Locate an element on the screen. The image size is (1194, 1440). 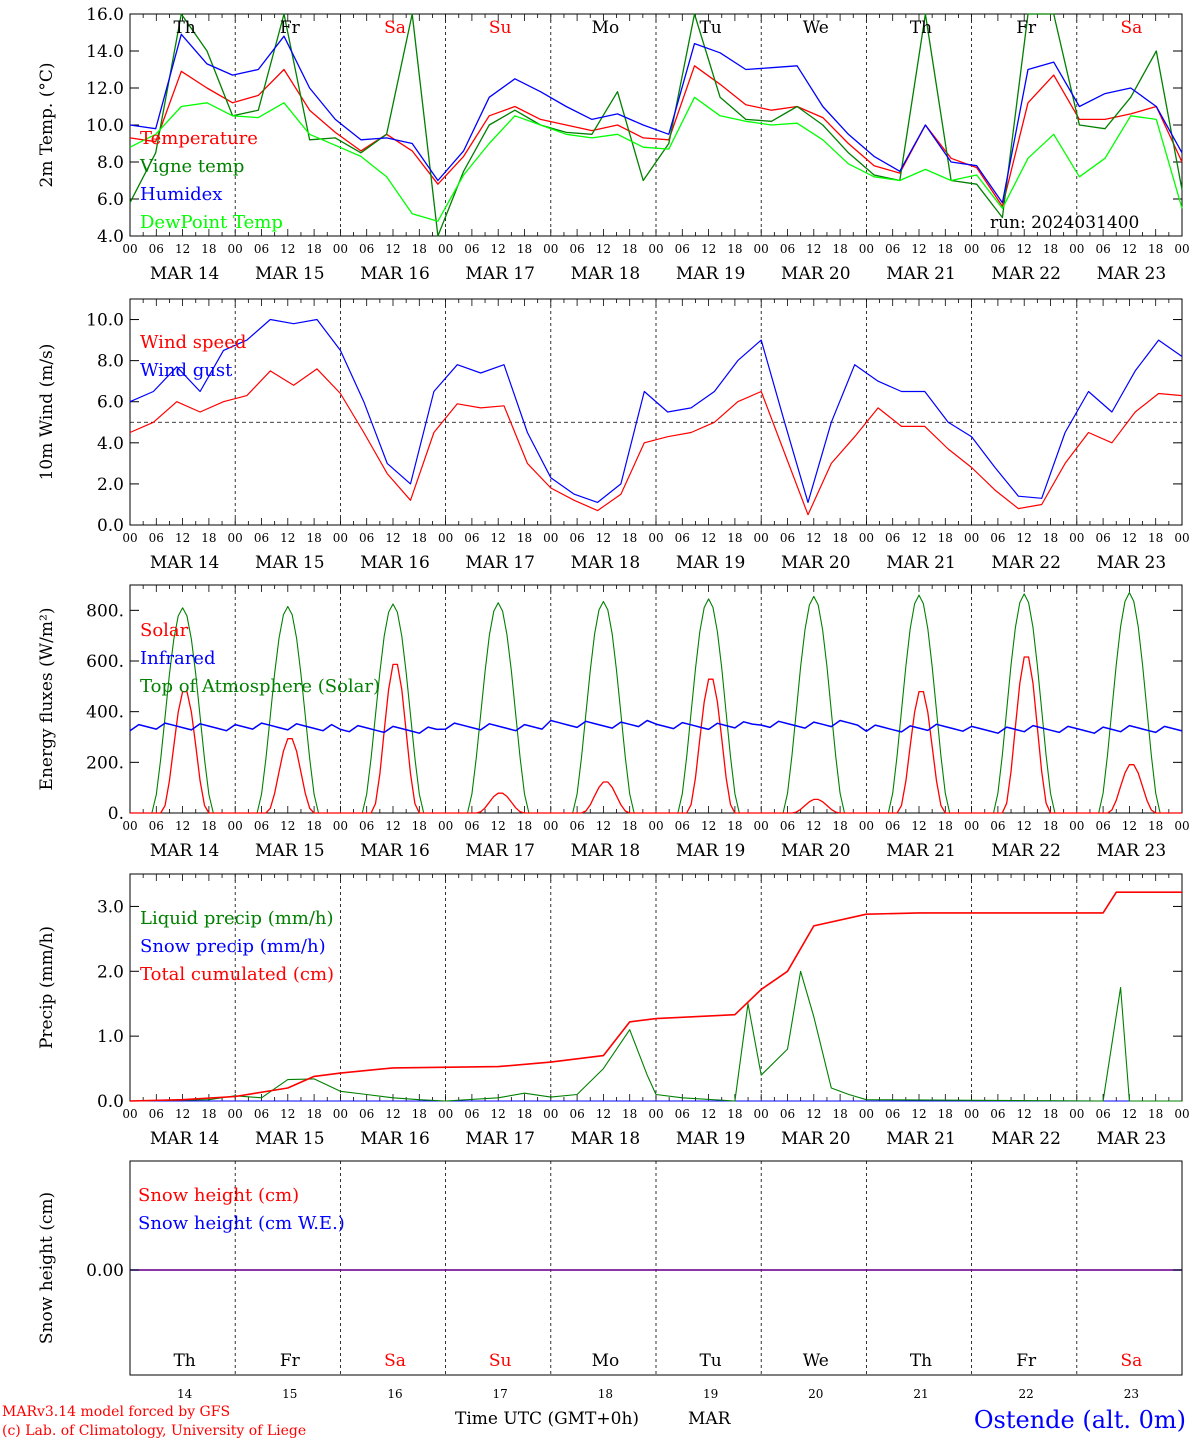
energy-ytick-label: 400. is located at coordinates (105, 713).